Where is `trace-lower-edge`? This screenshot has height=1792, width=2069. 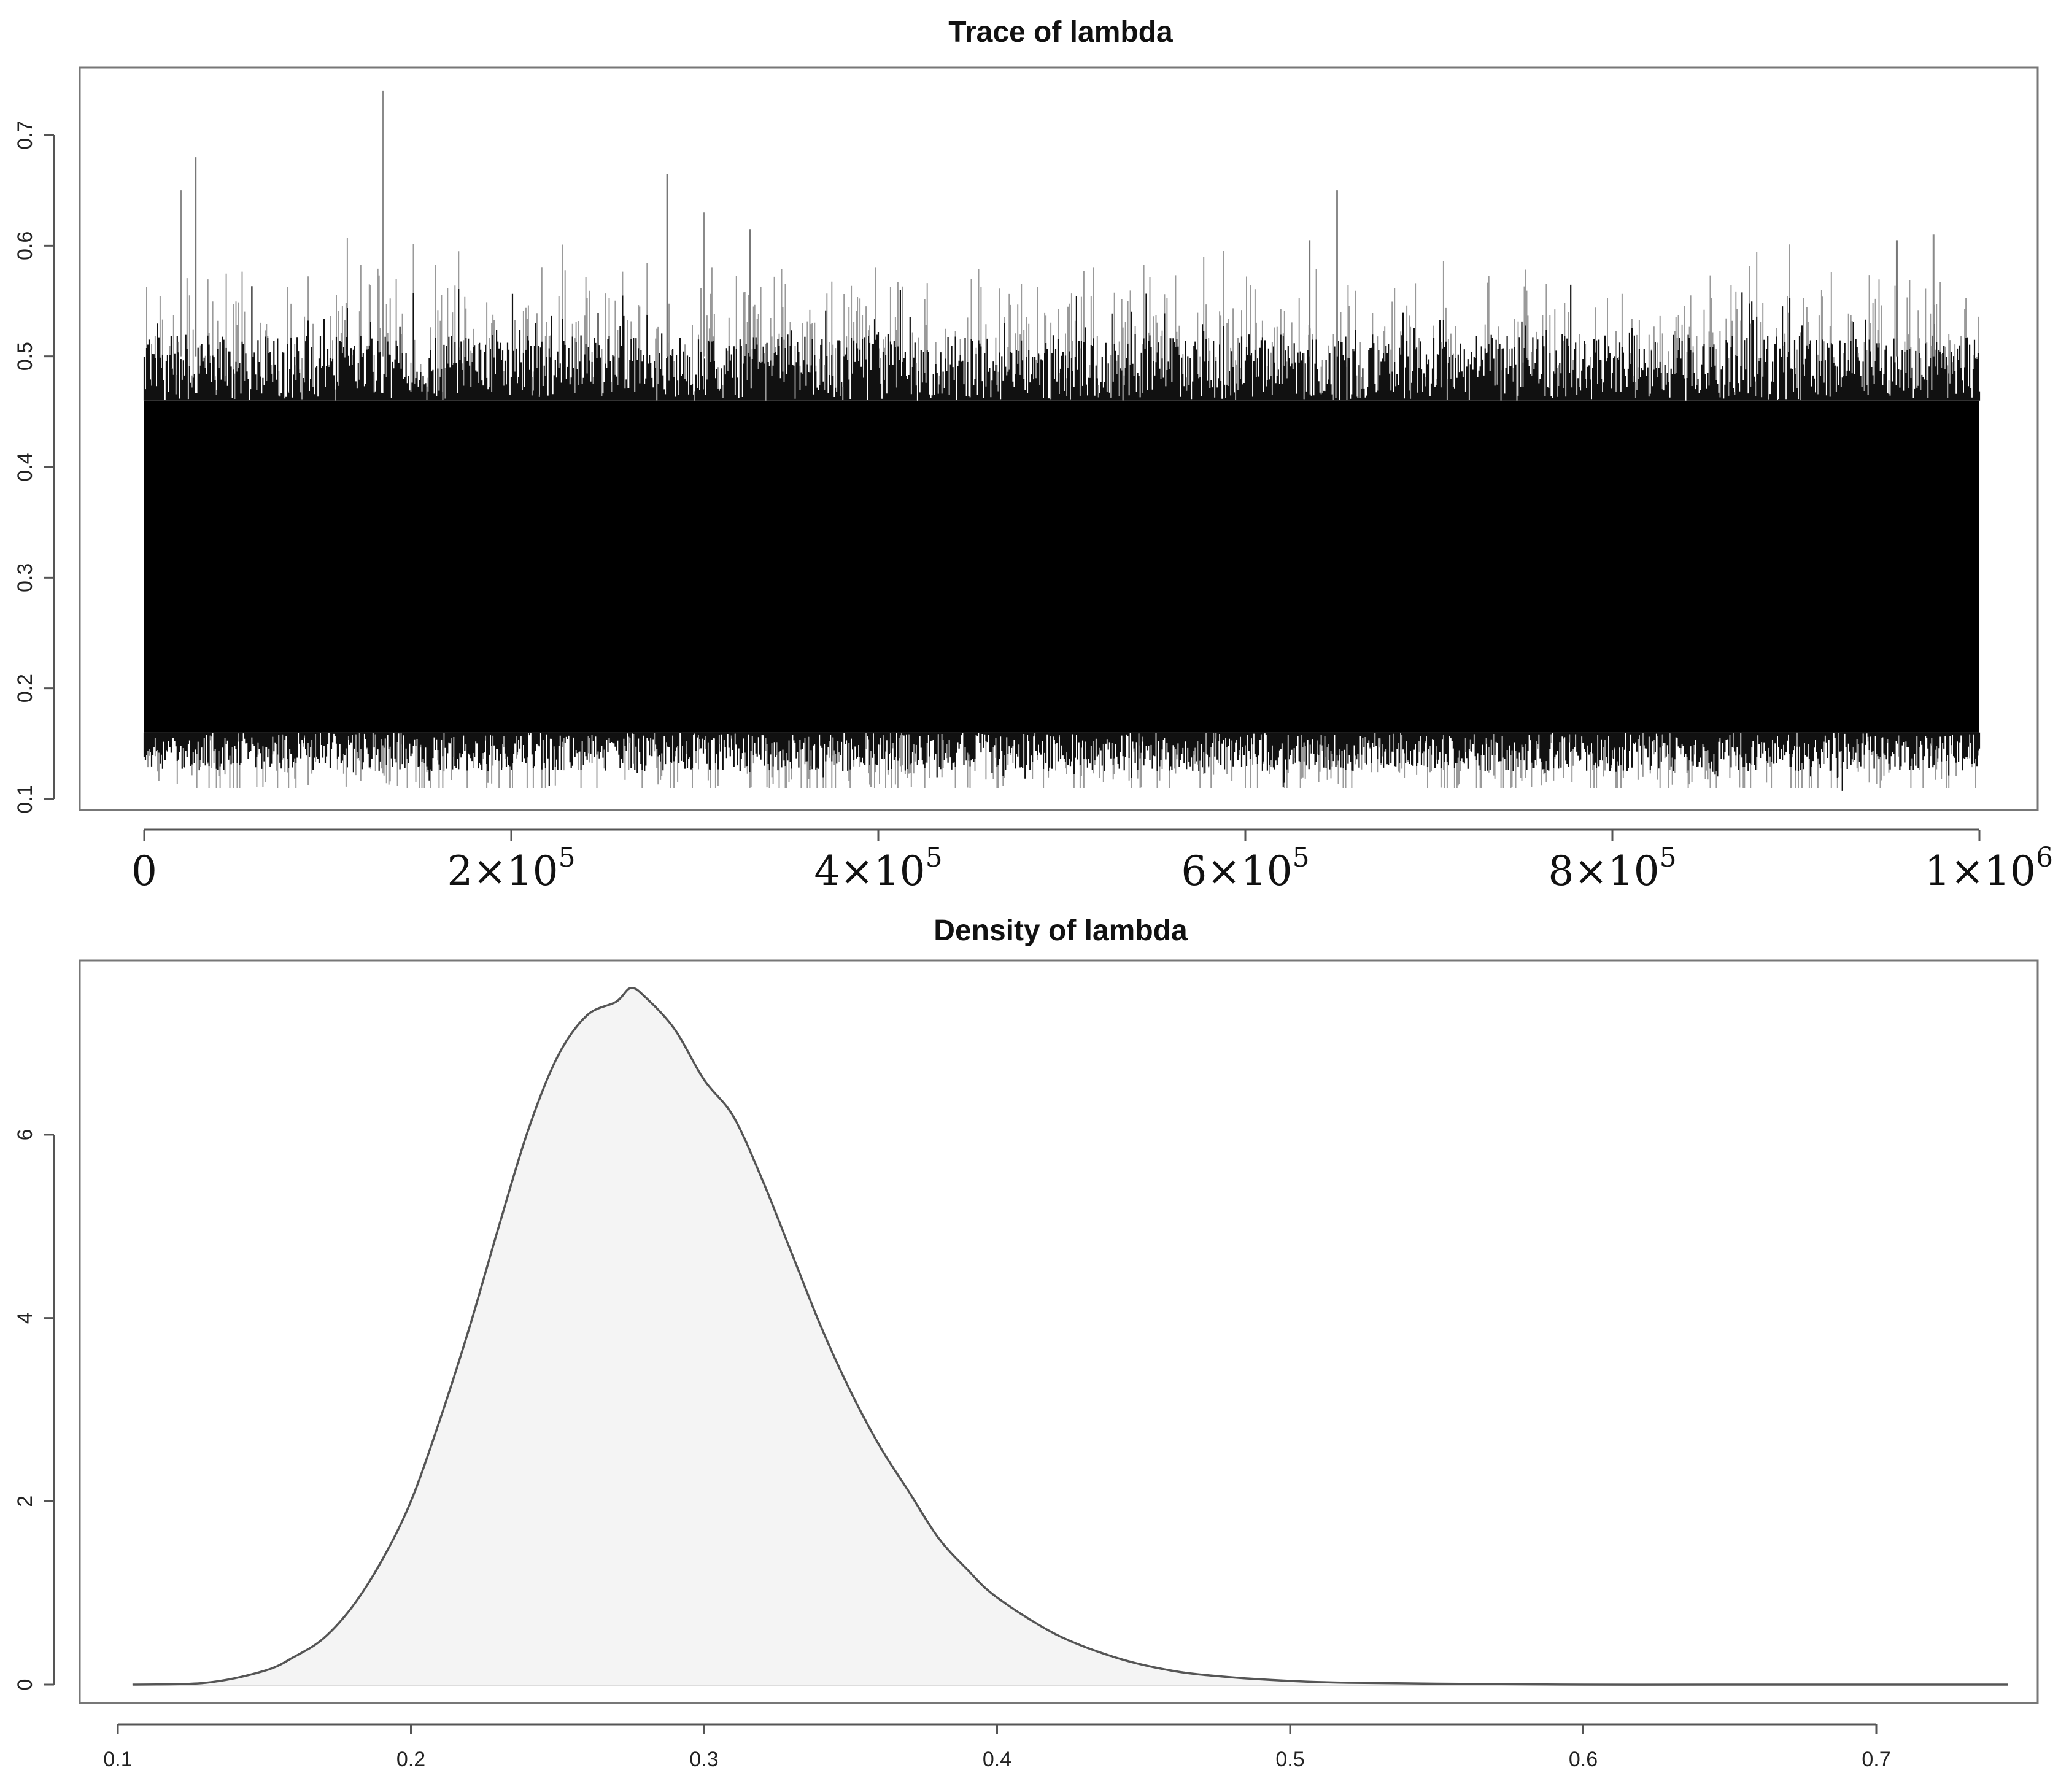 trace-lower-edge is located at coordinates (1062, 762).